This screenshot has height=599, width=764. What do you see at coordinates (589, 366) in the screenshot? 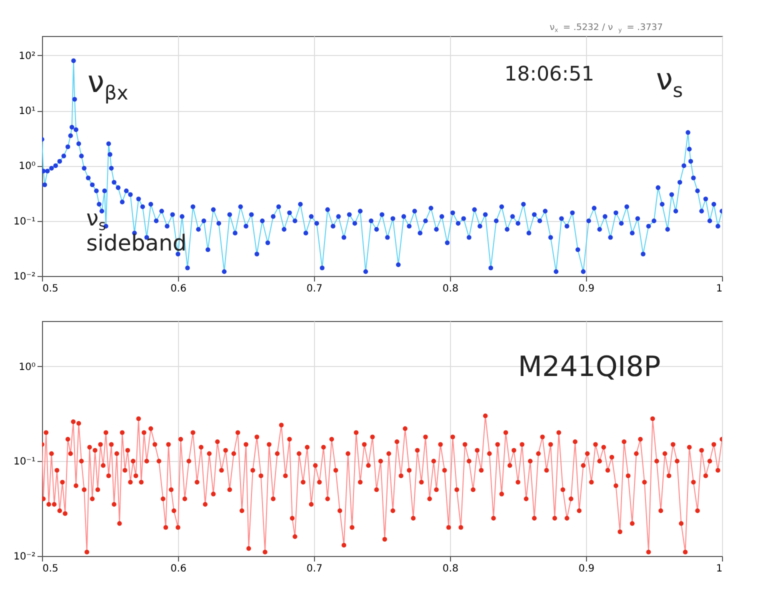
I see `annotation: M241QI8P` at bounding box center [589, 366].